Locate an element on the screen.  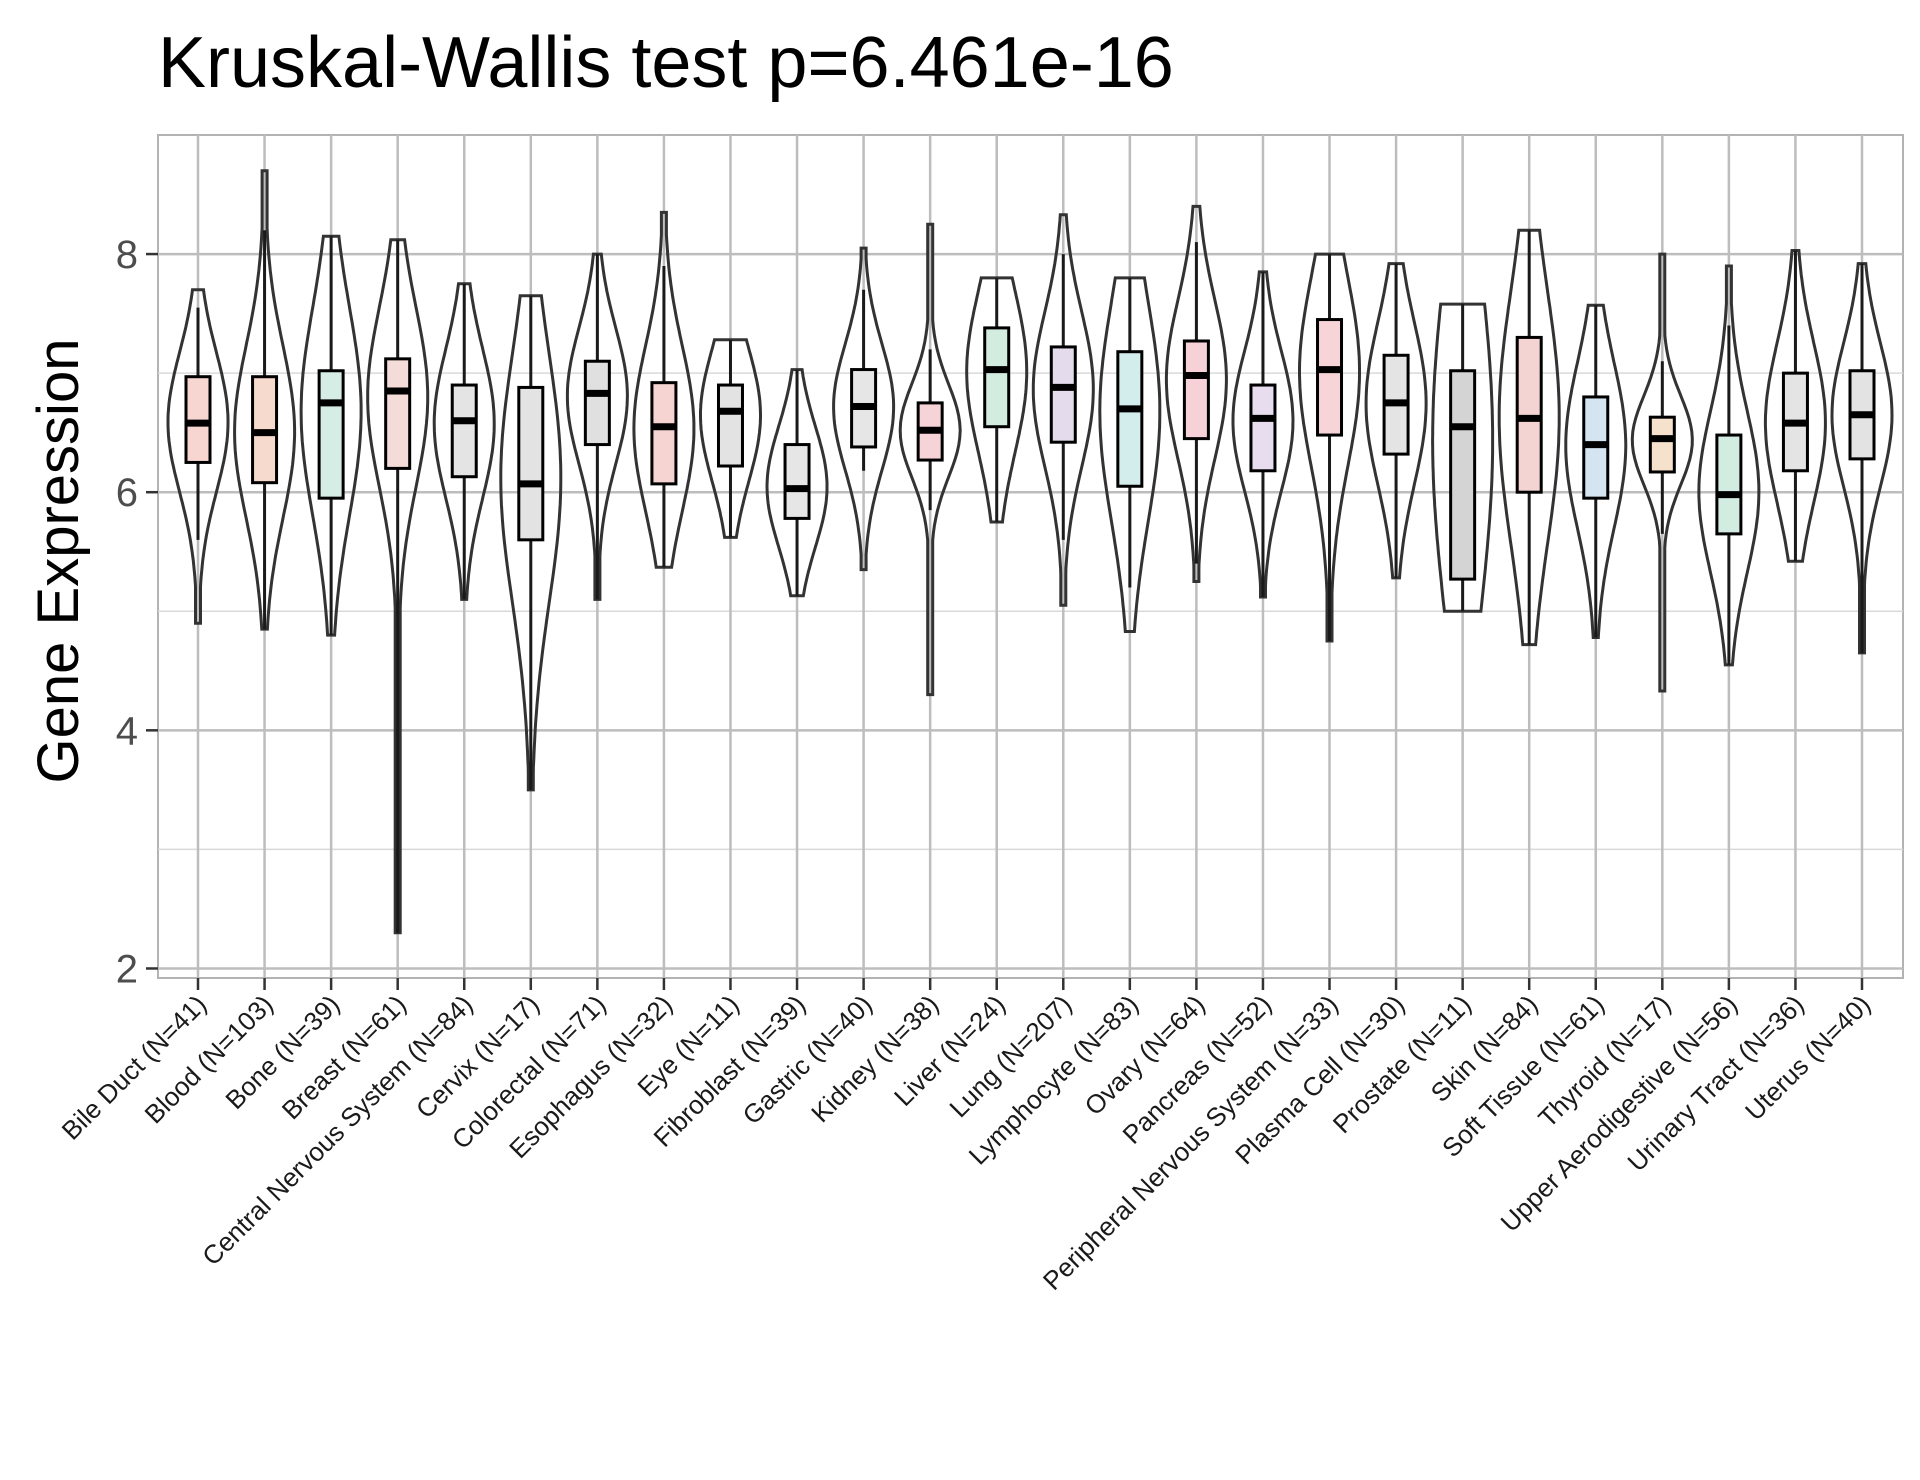
chart-title: Kruskal-Wallis test p=6.461e-16 is located at coordinates (666, 63).